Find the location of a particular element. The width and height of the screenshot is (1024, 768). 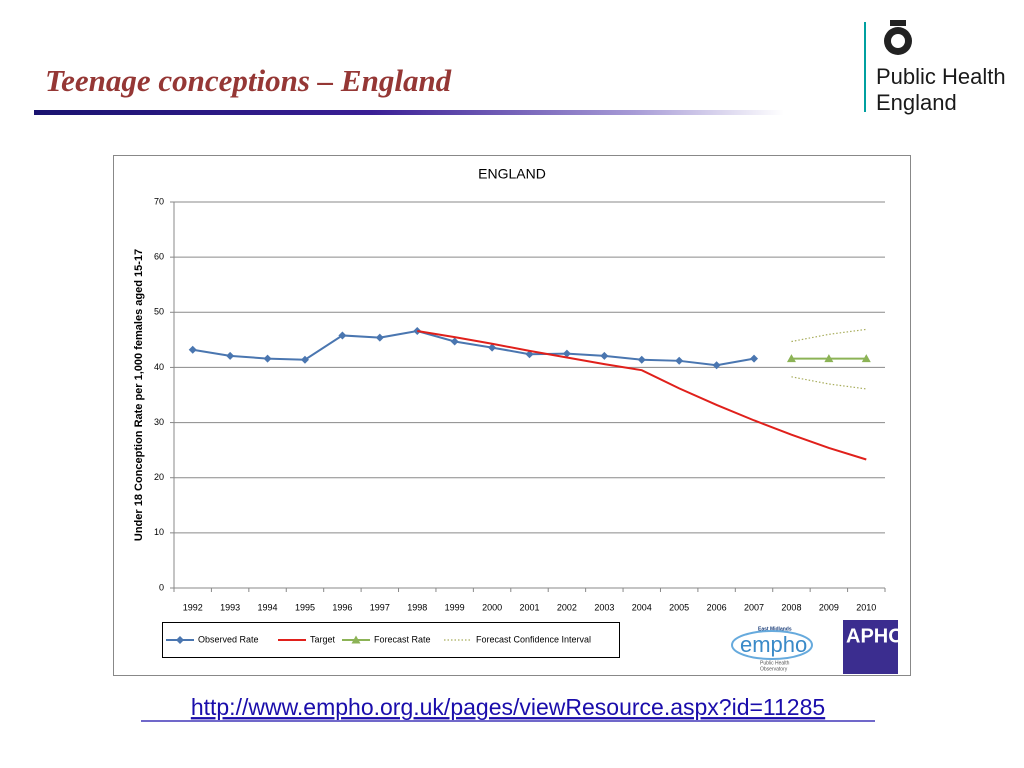

x-tick-label: 1996 is located at coordinates (342, 607).